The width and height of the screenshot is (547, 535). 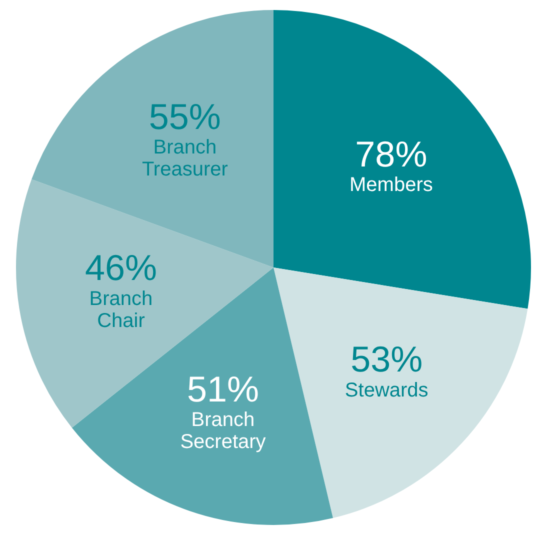 I want to click on slice-label: Members, so click(x=391, y=185).